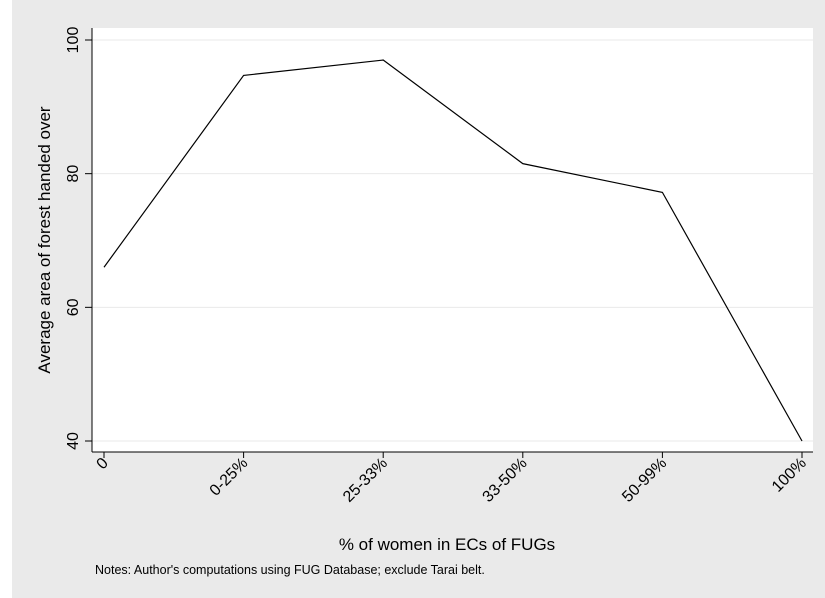 Image resolution: width=825 pixels, height=598 pixels. What do you see at coordinates (73, 441) in the screenshot?
I see `y-tick-label: 40` at bounding box center [73, 441].